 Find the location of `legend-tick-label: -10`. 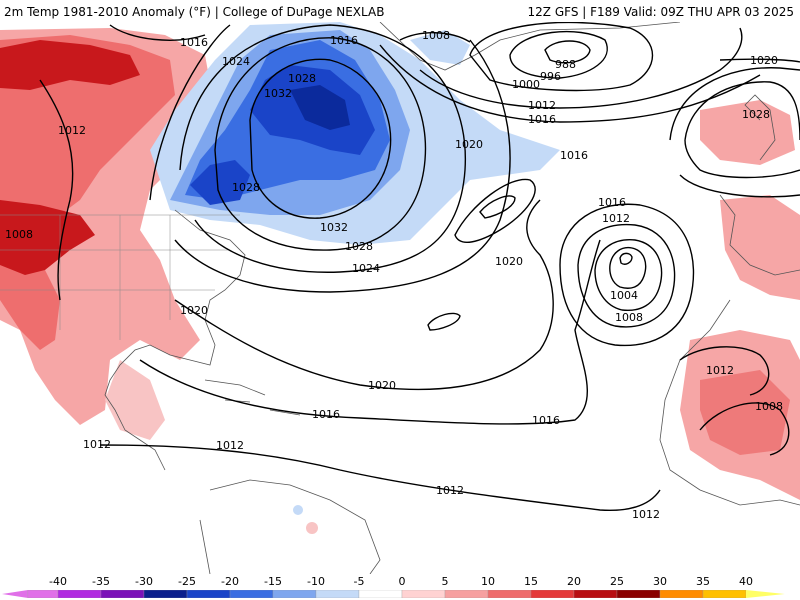

legend-tick-label: -10 is located at coordinates (316, 581).